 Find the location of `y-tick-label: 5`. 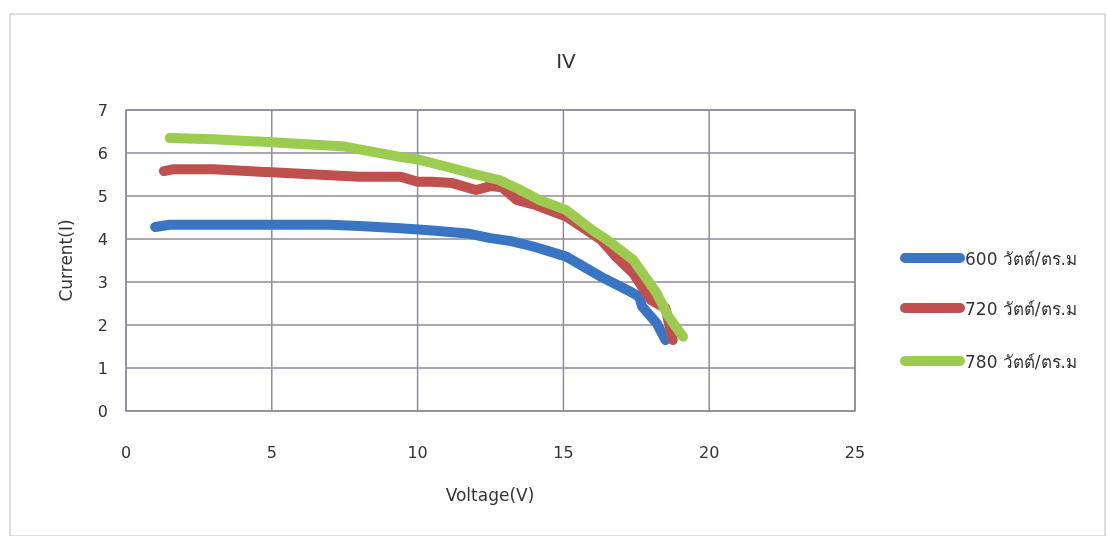

y-tick-label: 5 is located at coordinates (102, 196).